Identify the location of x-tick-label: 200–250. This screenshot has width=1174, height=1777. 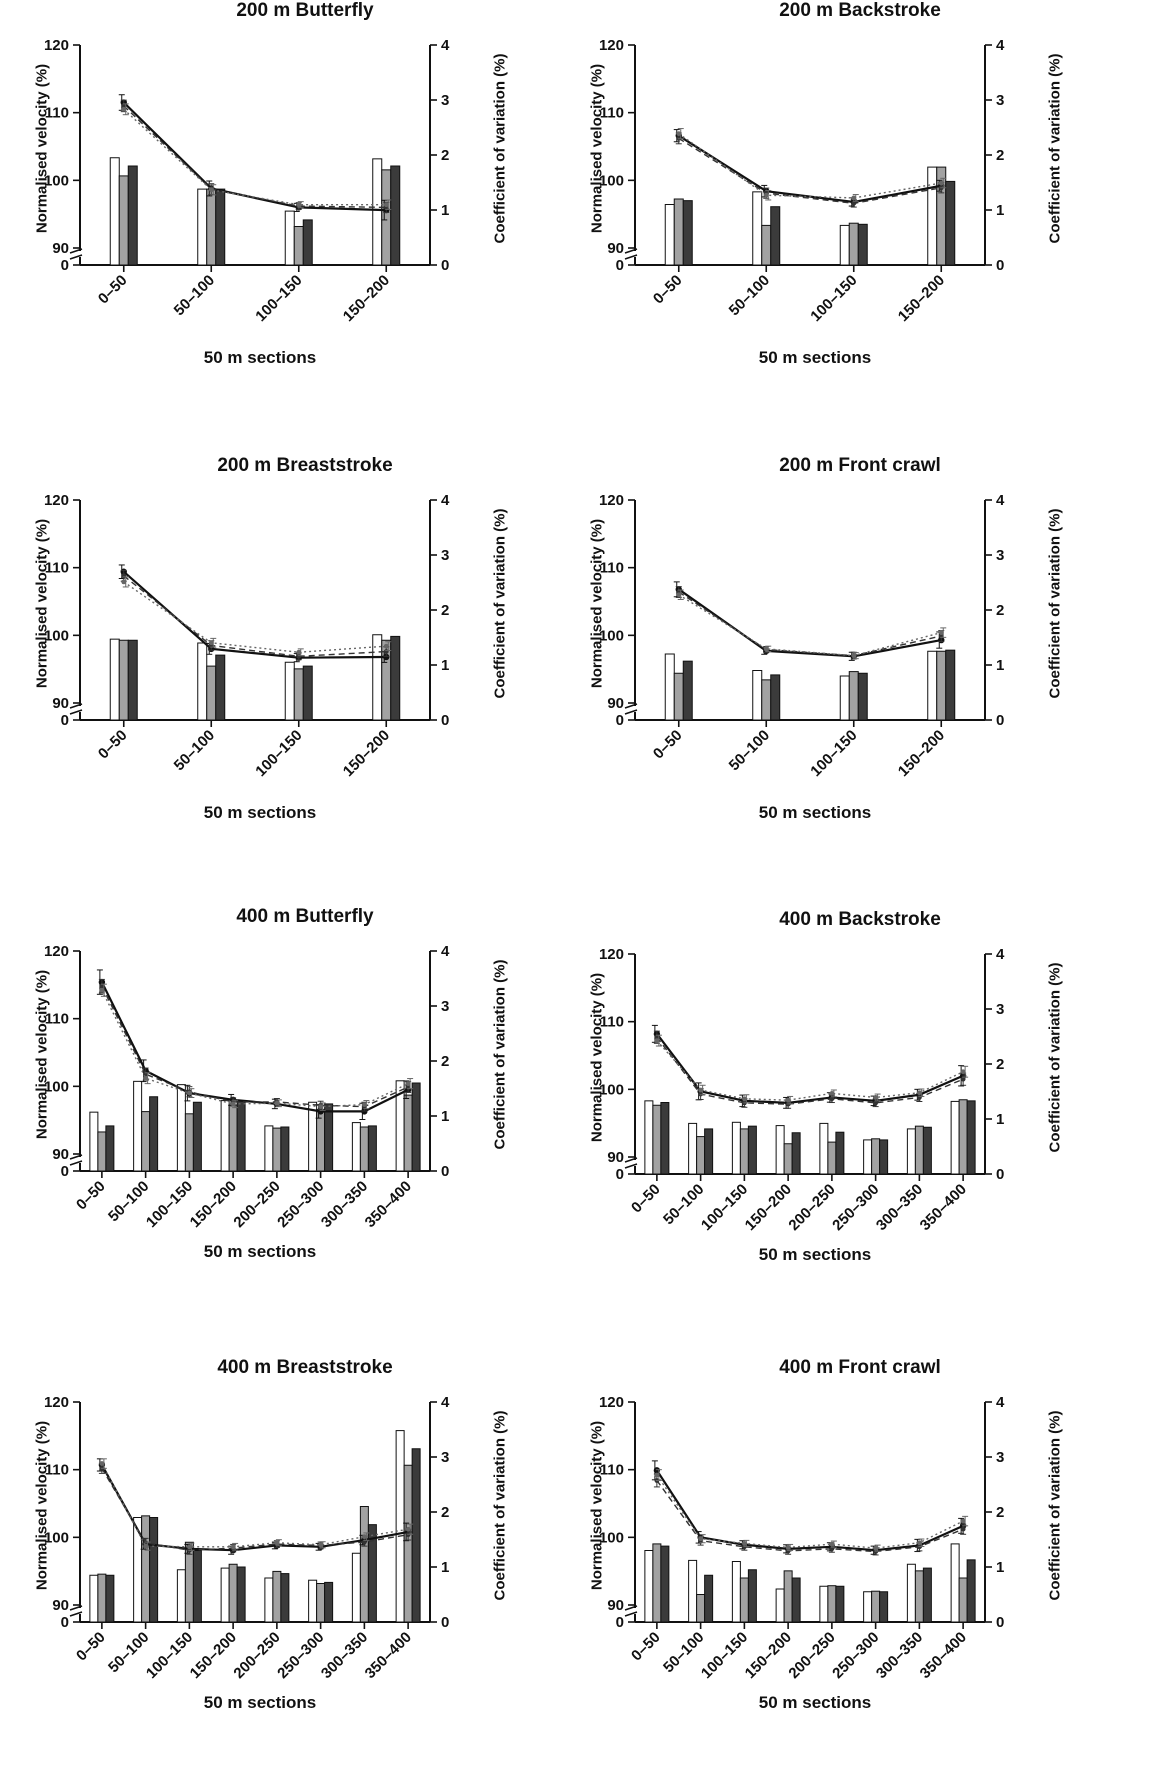
(256, 1204).